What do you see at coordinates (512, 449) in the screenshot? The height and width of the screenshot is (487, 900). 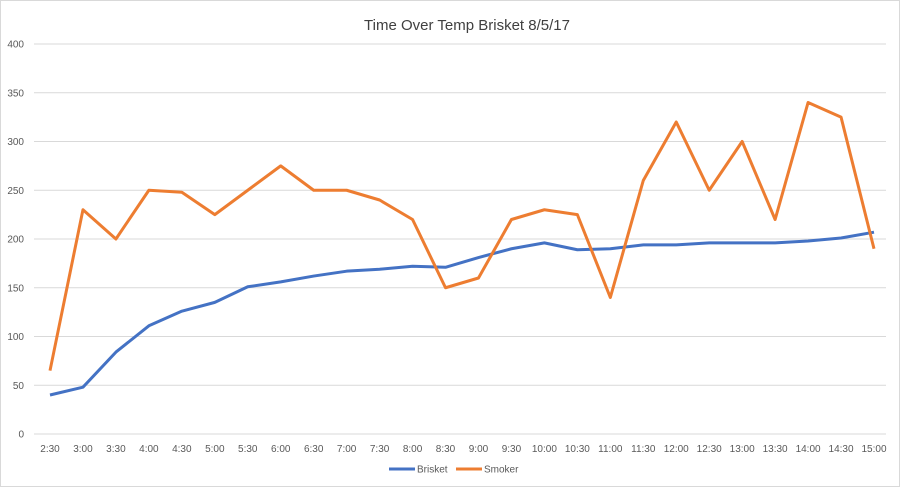 I see `x-tick-label: 9:30` at bounding box center [512, 449].